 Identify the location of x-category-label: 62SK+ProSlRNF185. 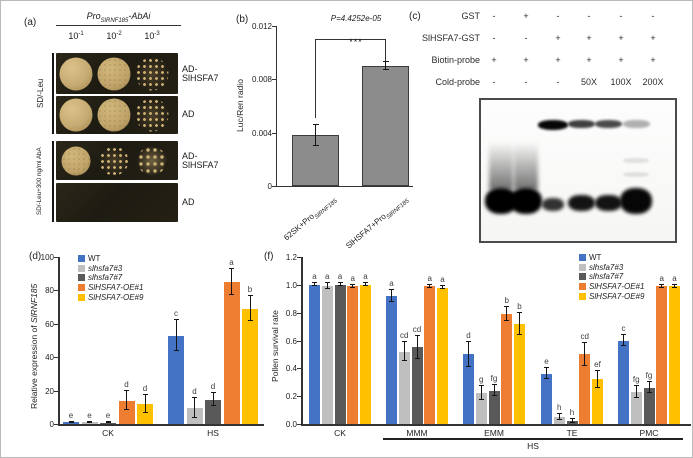
(310, 220).